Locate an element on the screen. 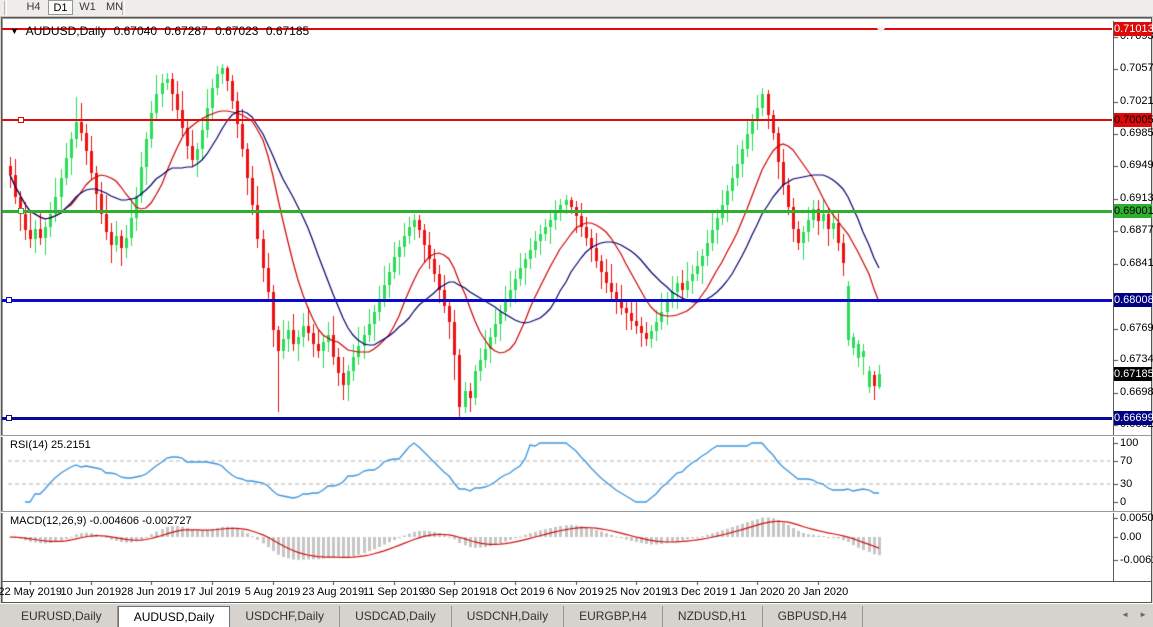 The width and height of the screenshot is (1153, 627). date-tick-label: 1 Jan 2020 is located at coordinates (757, 592).